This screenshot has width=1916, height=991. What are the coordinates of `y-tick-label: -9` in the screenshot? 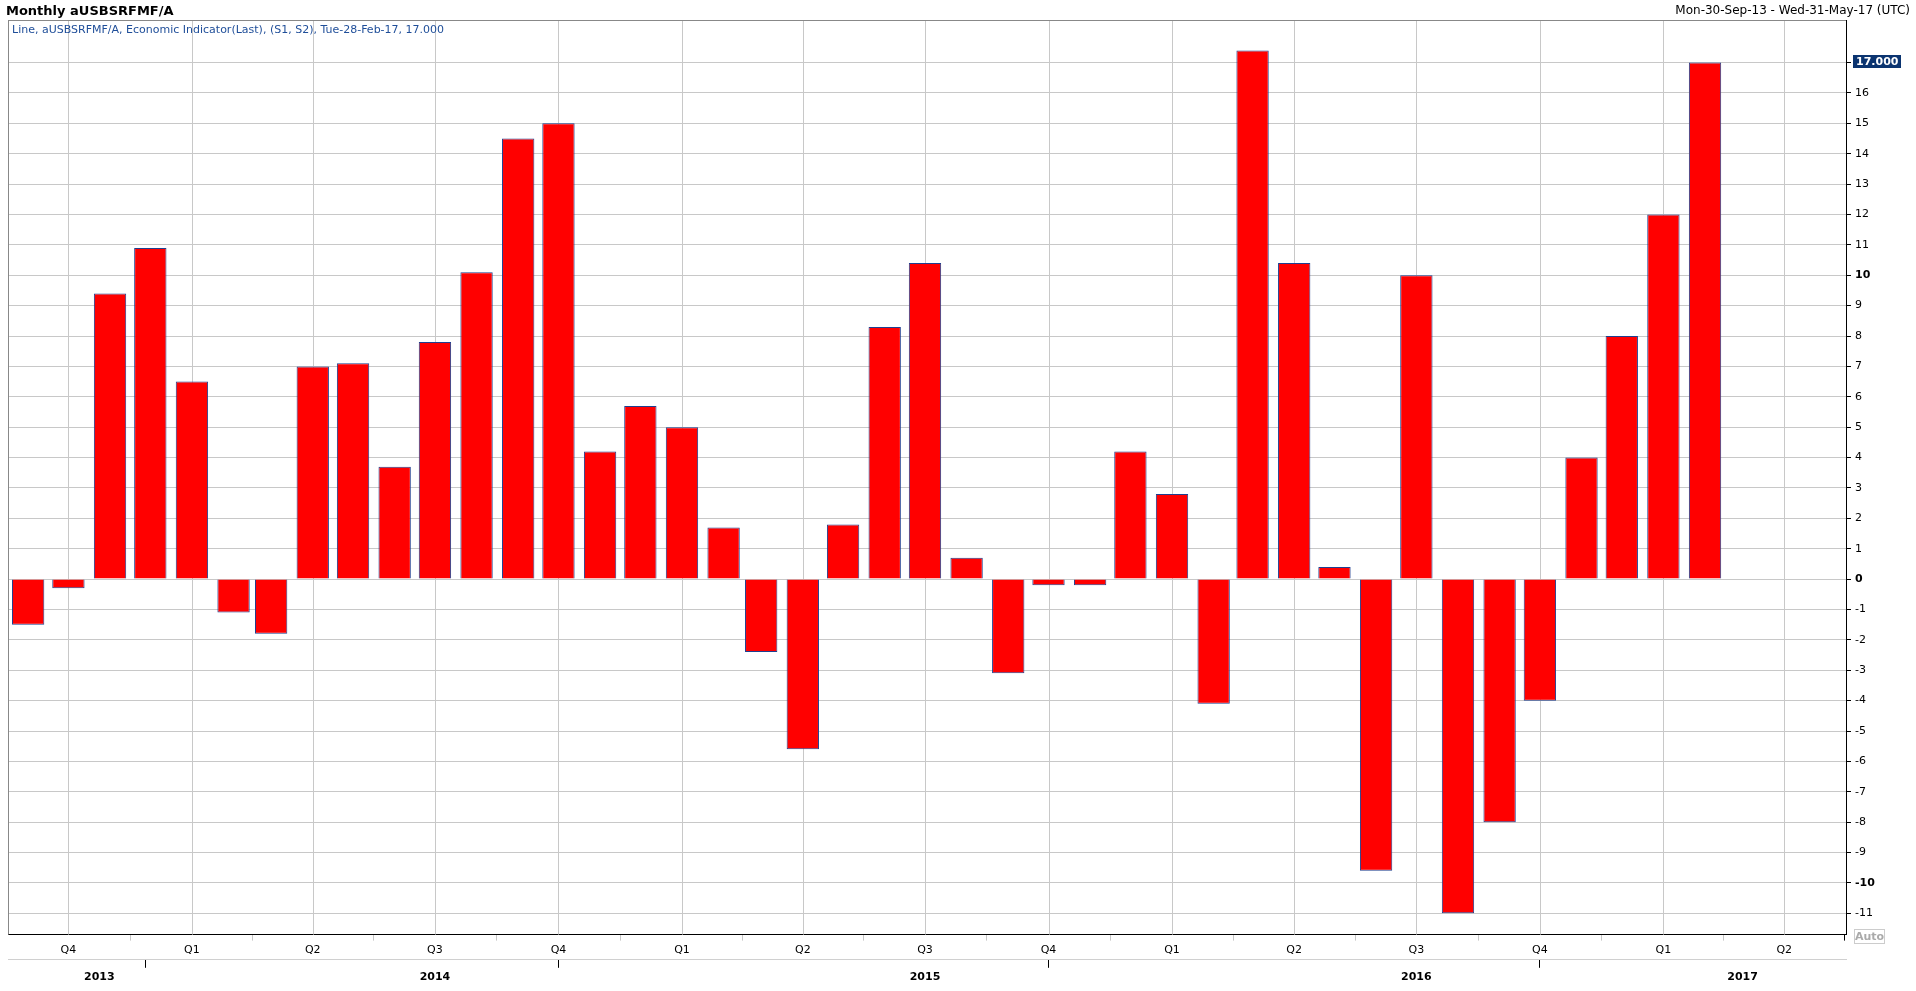 It's located at (1860, 852).